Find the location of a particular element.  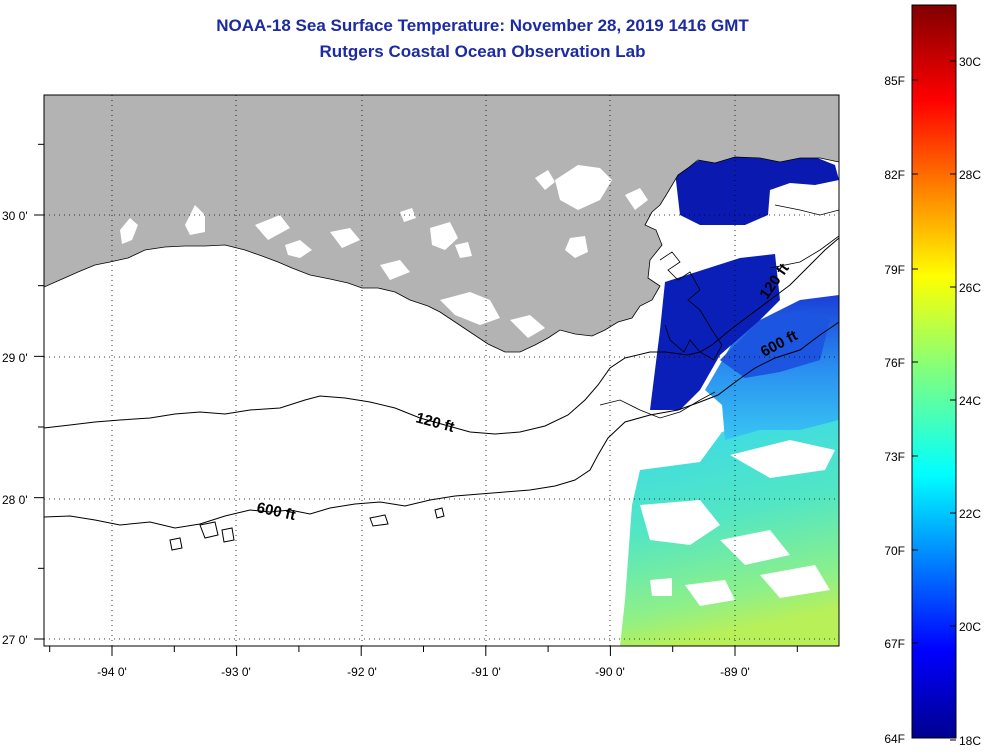

lat-label-28: 28 0' is located at coordinates (15, 500).